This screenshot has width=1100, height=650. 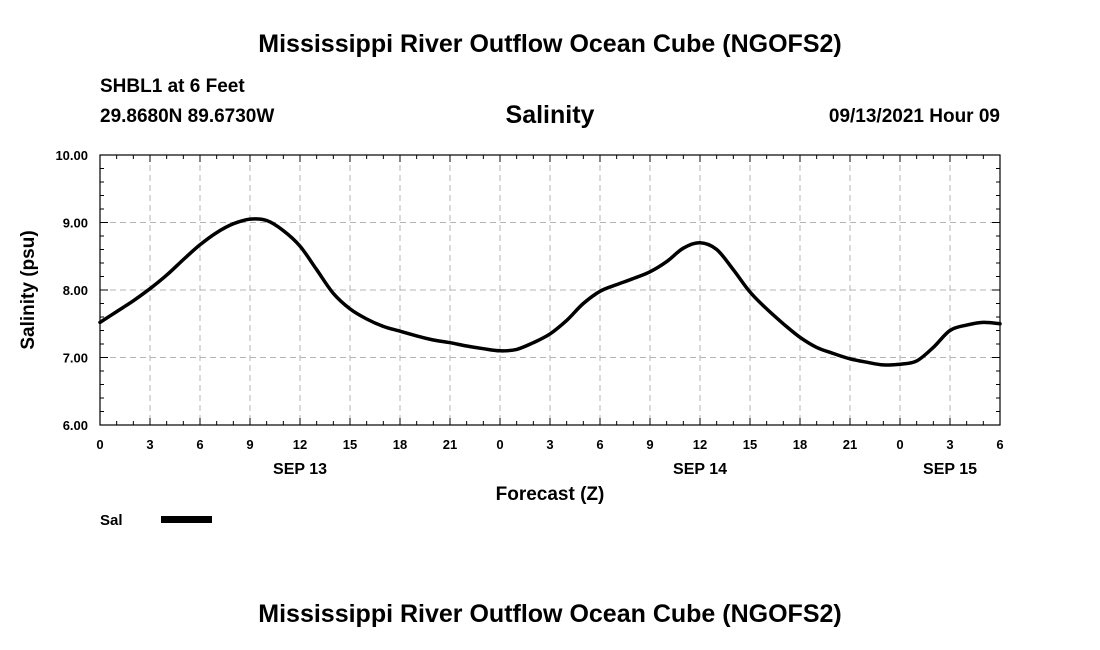 What do you see at coordinates (700, 469) in the screenshot?
I see `date-label: SEP 14` at bounding box center [700, 469].